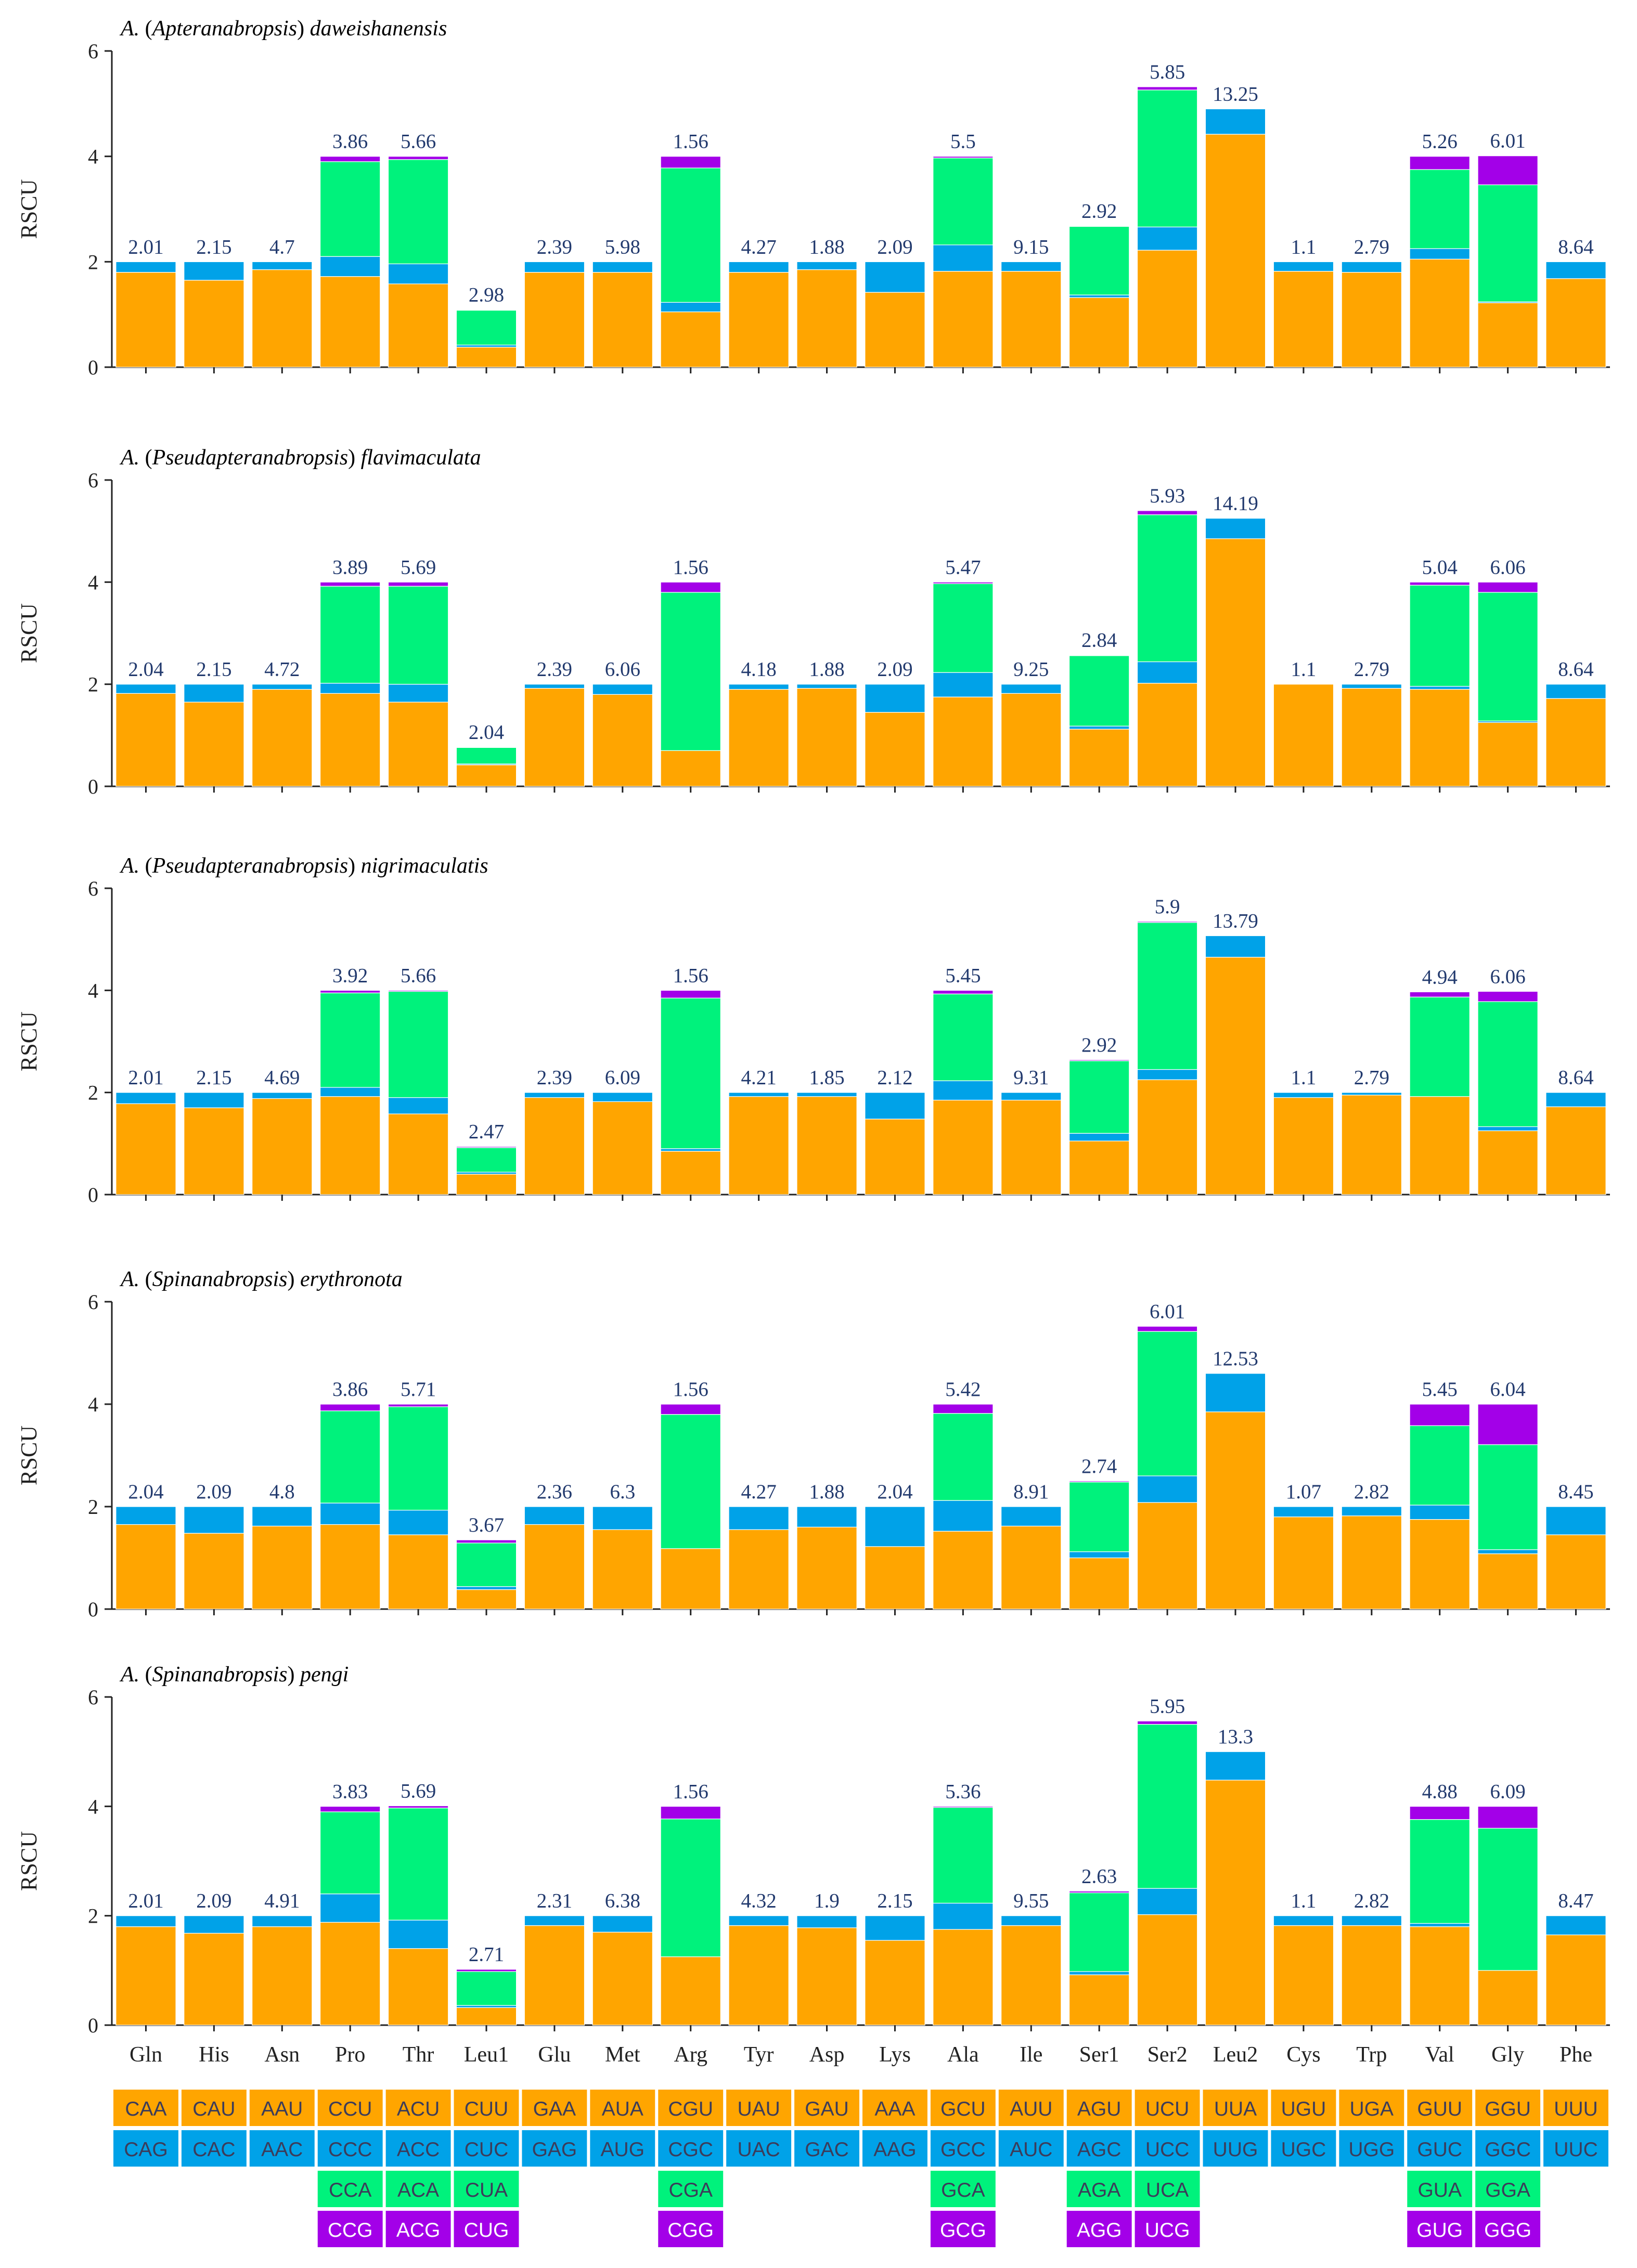 Image resolution: width=1637 pixels, height=2268 pixels. I want to click on total-label: 2.04, so click(894, 1492).